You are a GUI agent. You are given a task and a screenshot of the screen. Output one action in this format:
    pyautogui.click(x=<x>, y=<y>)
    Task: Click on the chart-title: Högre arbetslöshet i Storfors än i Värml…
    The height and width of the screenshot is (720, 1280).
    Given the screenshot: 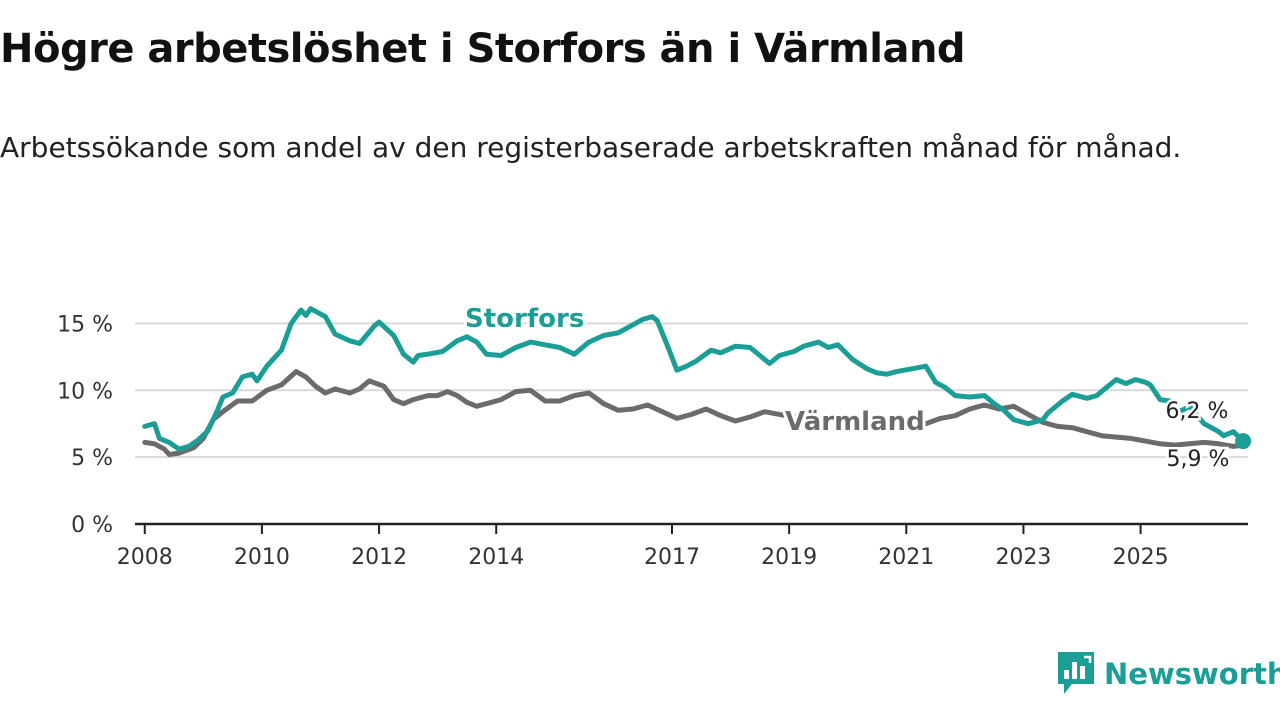 What is the action you would take?
    pyautogui.click(x=483, y=49)
    